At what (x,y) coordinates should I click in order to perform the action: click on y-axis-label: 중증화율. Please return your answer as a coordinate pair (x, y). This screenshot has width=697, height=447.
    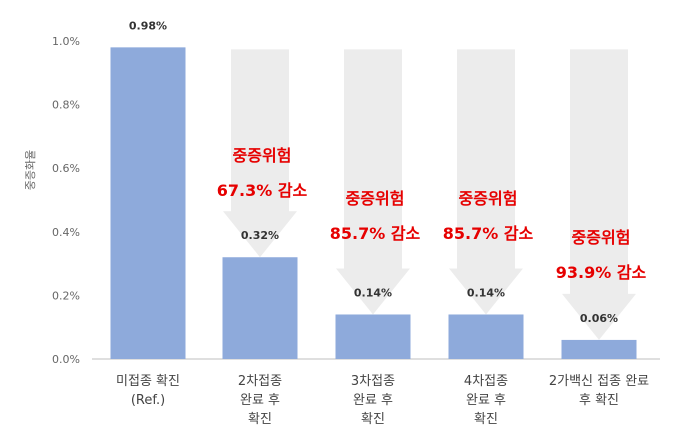
    Looking at the image, I should click on (30, 170).